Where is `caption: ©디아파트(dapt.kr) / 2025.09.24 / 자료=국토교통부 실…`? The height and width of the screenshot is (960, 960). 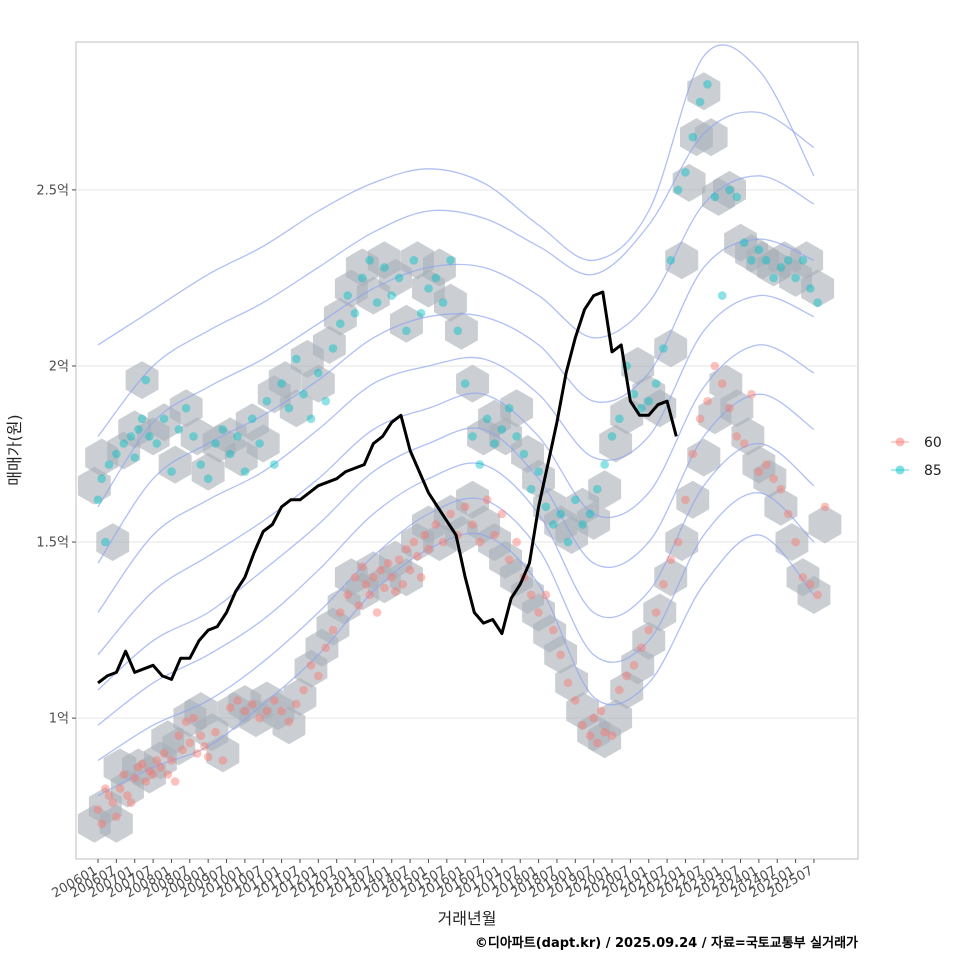 caption: ©디아파트(dapt.kr) / 2025.09.24 / 자료=국토교통부 실… is located at coordinates (666, 943).